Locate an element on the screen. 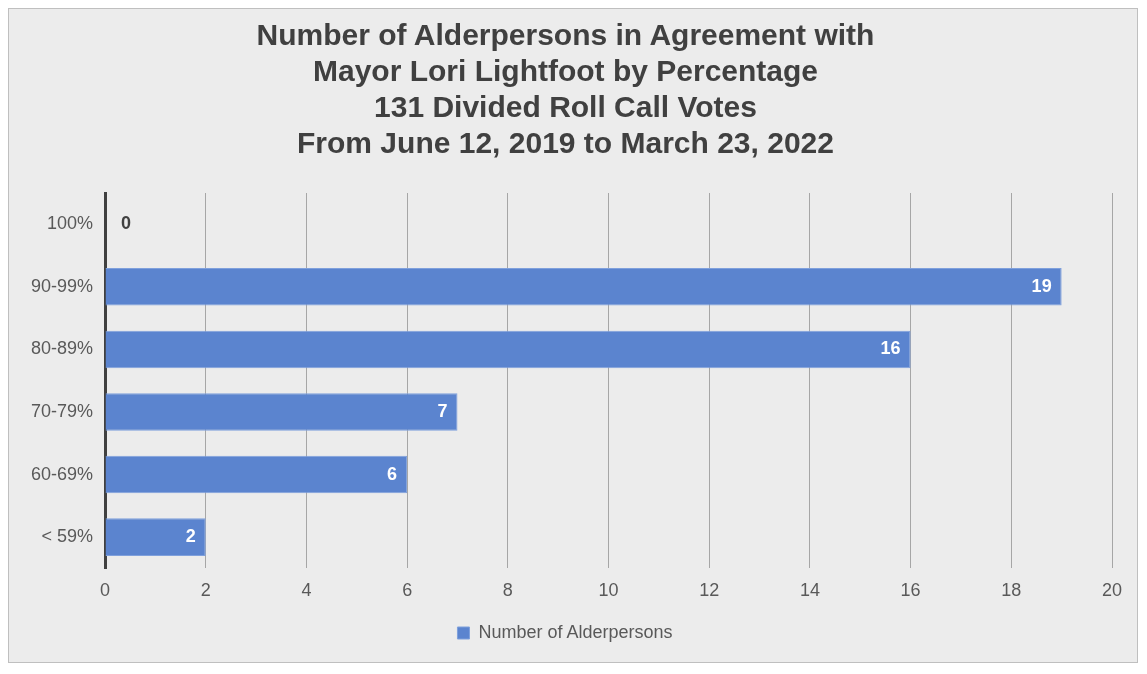 This screenshot has height=674, width=1147. x-tick-label: 16 is located at coordinates (910, 590).